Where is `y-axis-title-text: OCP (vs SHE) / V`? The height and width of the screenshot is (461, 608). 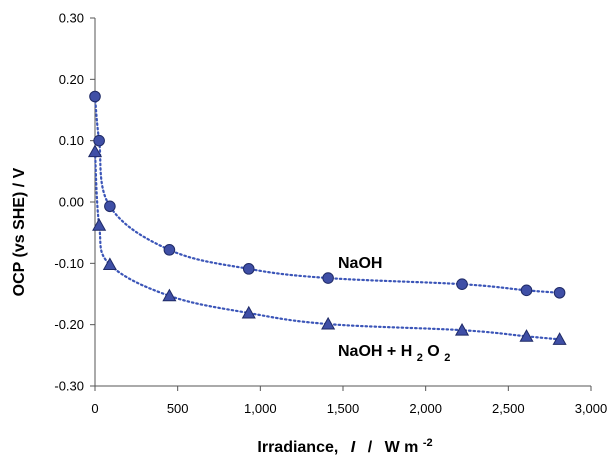
y-axis-title-text: OCP (vs SHE) / V is located at coordinates (19, 231).